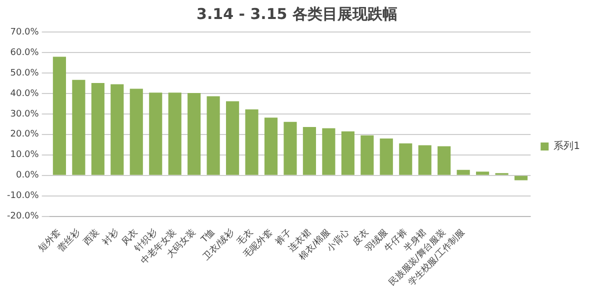 Image resolution: width=600 pixels, height=293 pixels. I want to click on y-tick-label: 40.0%, so click(25, 93).